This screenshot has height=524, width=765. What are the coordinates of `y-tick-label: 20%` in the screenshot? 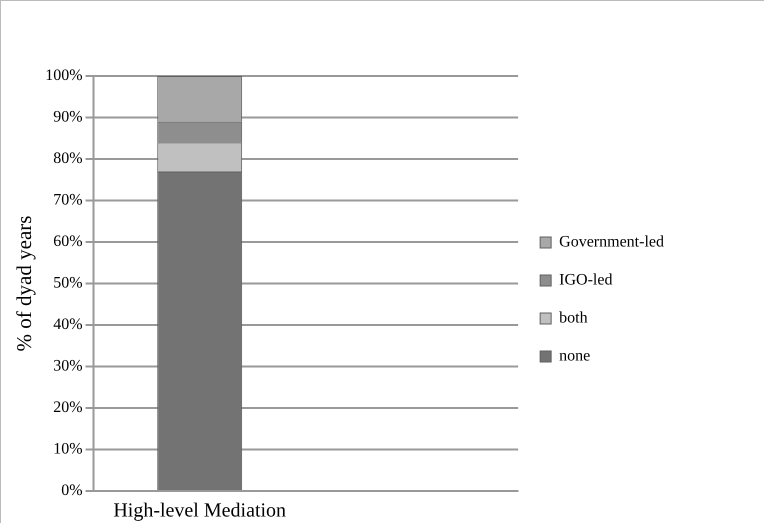 It's located at (68, 407).